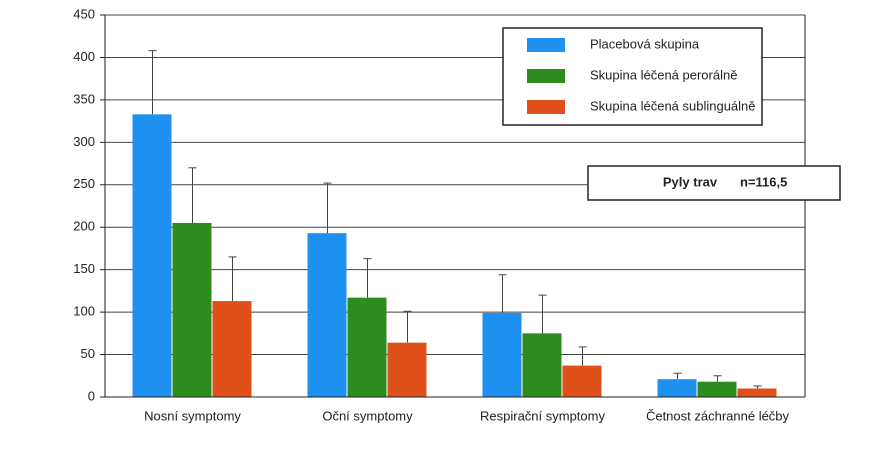 The image size is (869, 449). I want to click on y-tick-label: 50, so click(88, 353).